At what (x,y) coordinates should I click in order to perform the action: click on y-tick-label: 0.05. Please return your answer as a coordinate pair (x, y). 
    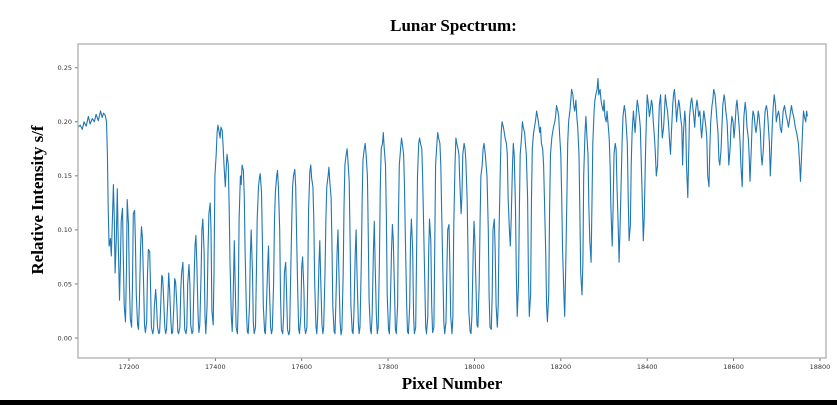
    Looking at the image, I should click on (65, 284).